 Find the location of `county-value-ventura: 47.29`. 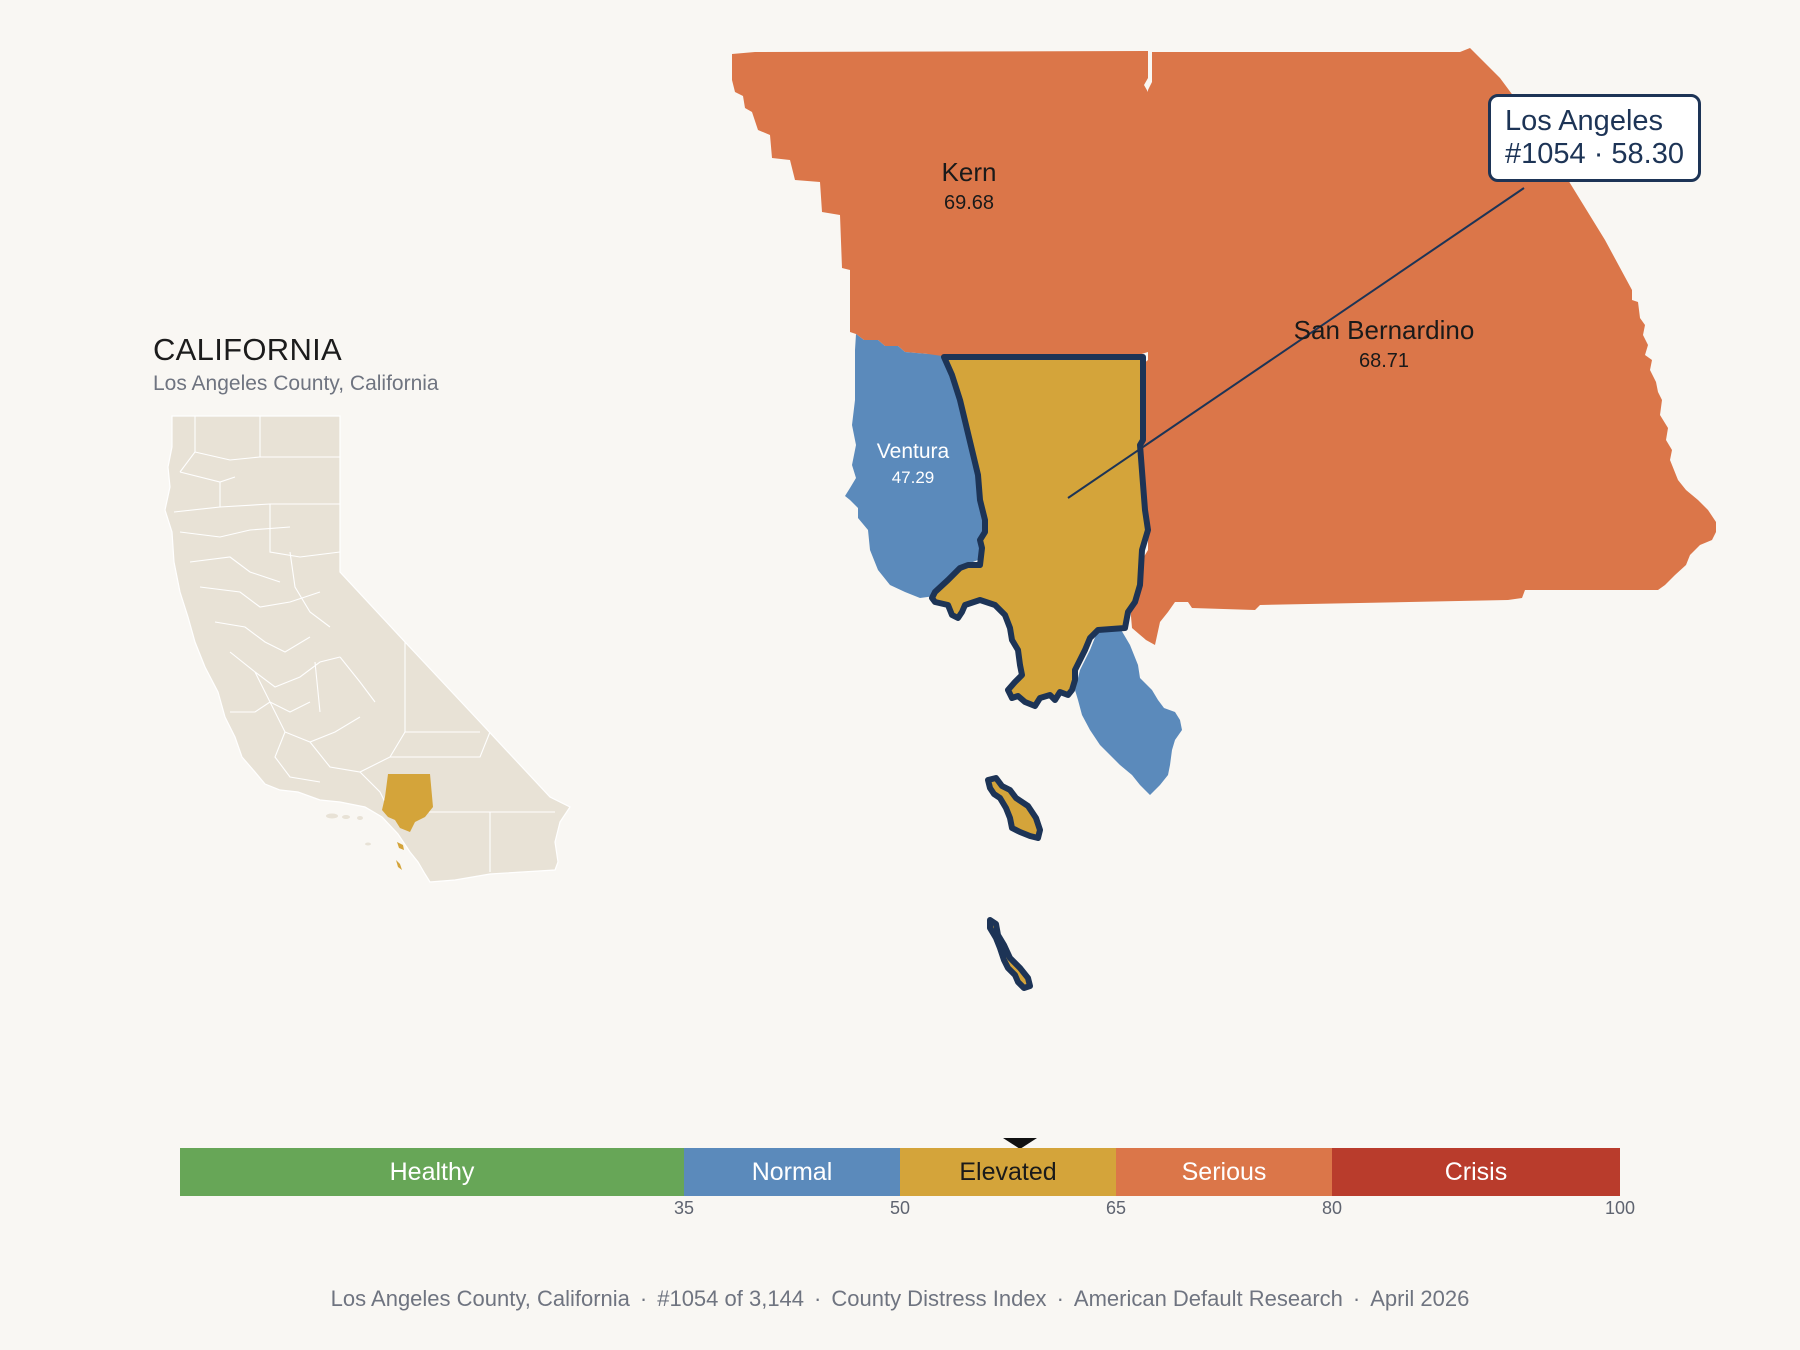

county-value-ventura: 47.29 is located at coordinates (913, 477).